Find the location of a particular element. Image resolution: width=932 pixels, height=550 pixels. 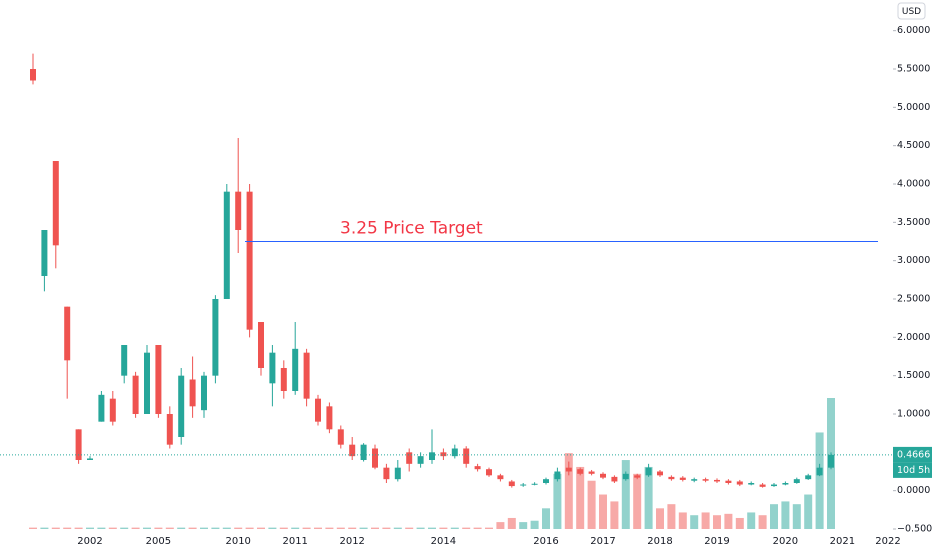

y-tick-label: 5.0000 is located at coordinates (913, 107).